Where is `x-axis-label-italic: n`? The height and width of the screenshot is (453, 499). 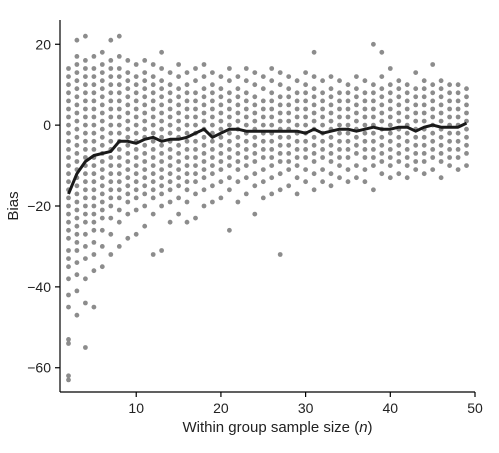 x-axis-label-italic: n is located at coordinates (363, 427).